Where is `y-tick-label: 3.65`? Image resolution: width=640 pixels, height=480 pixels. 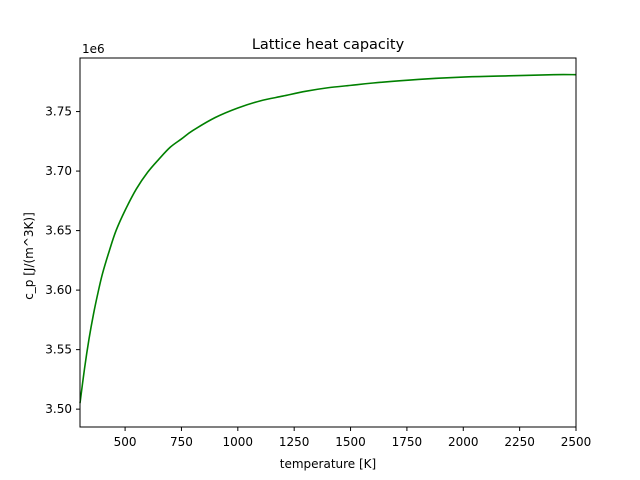 y-tick-label: 3.65 is located at coordinates (58, 231).